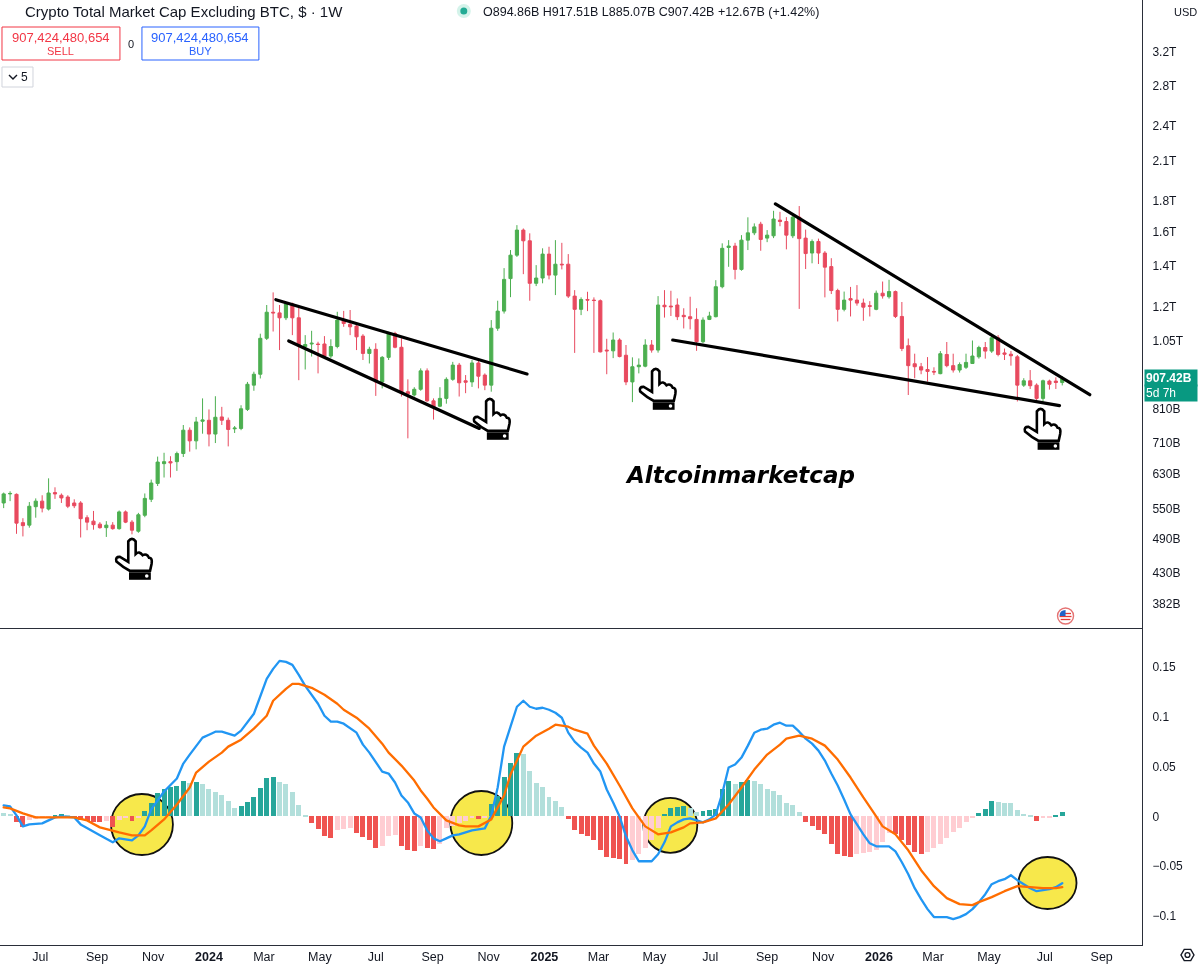 This screenshot has height=966, width=1200. Describe the element at coordinates (1166, 473) in the screenshot. I see `y-tick-label: 630B` at that location.